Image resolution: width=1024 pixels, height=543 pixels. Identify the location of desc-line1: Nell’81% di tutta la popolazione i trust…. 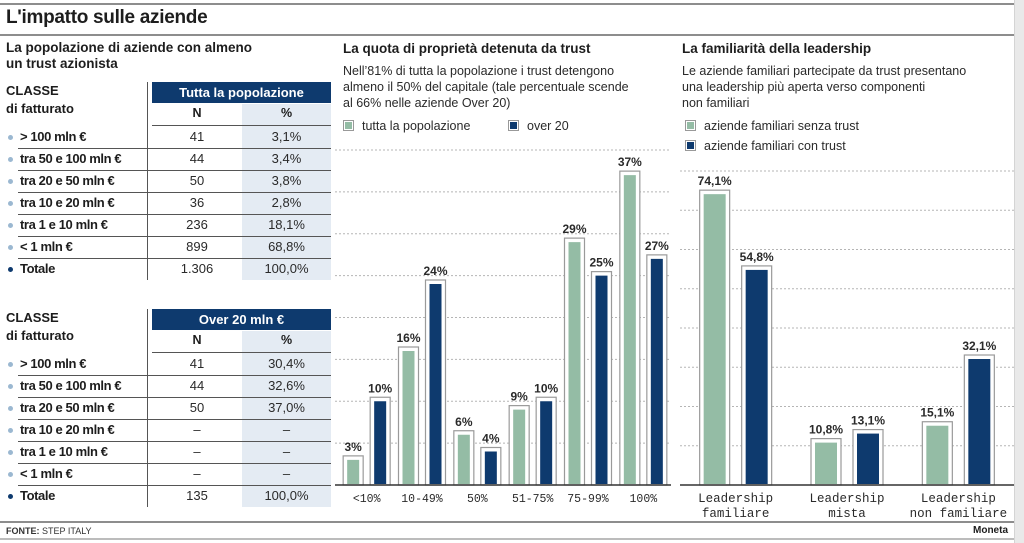
(479, 71).